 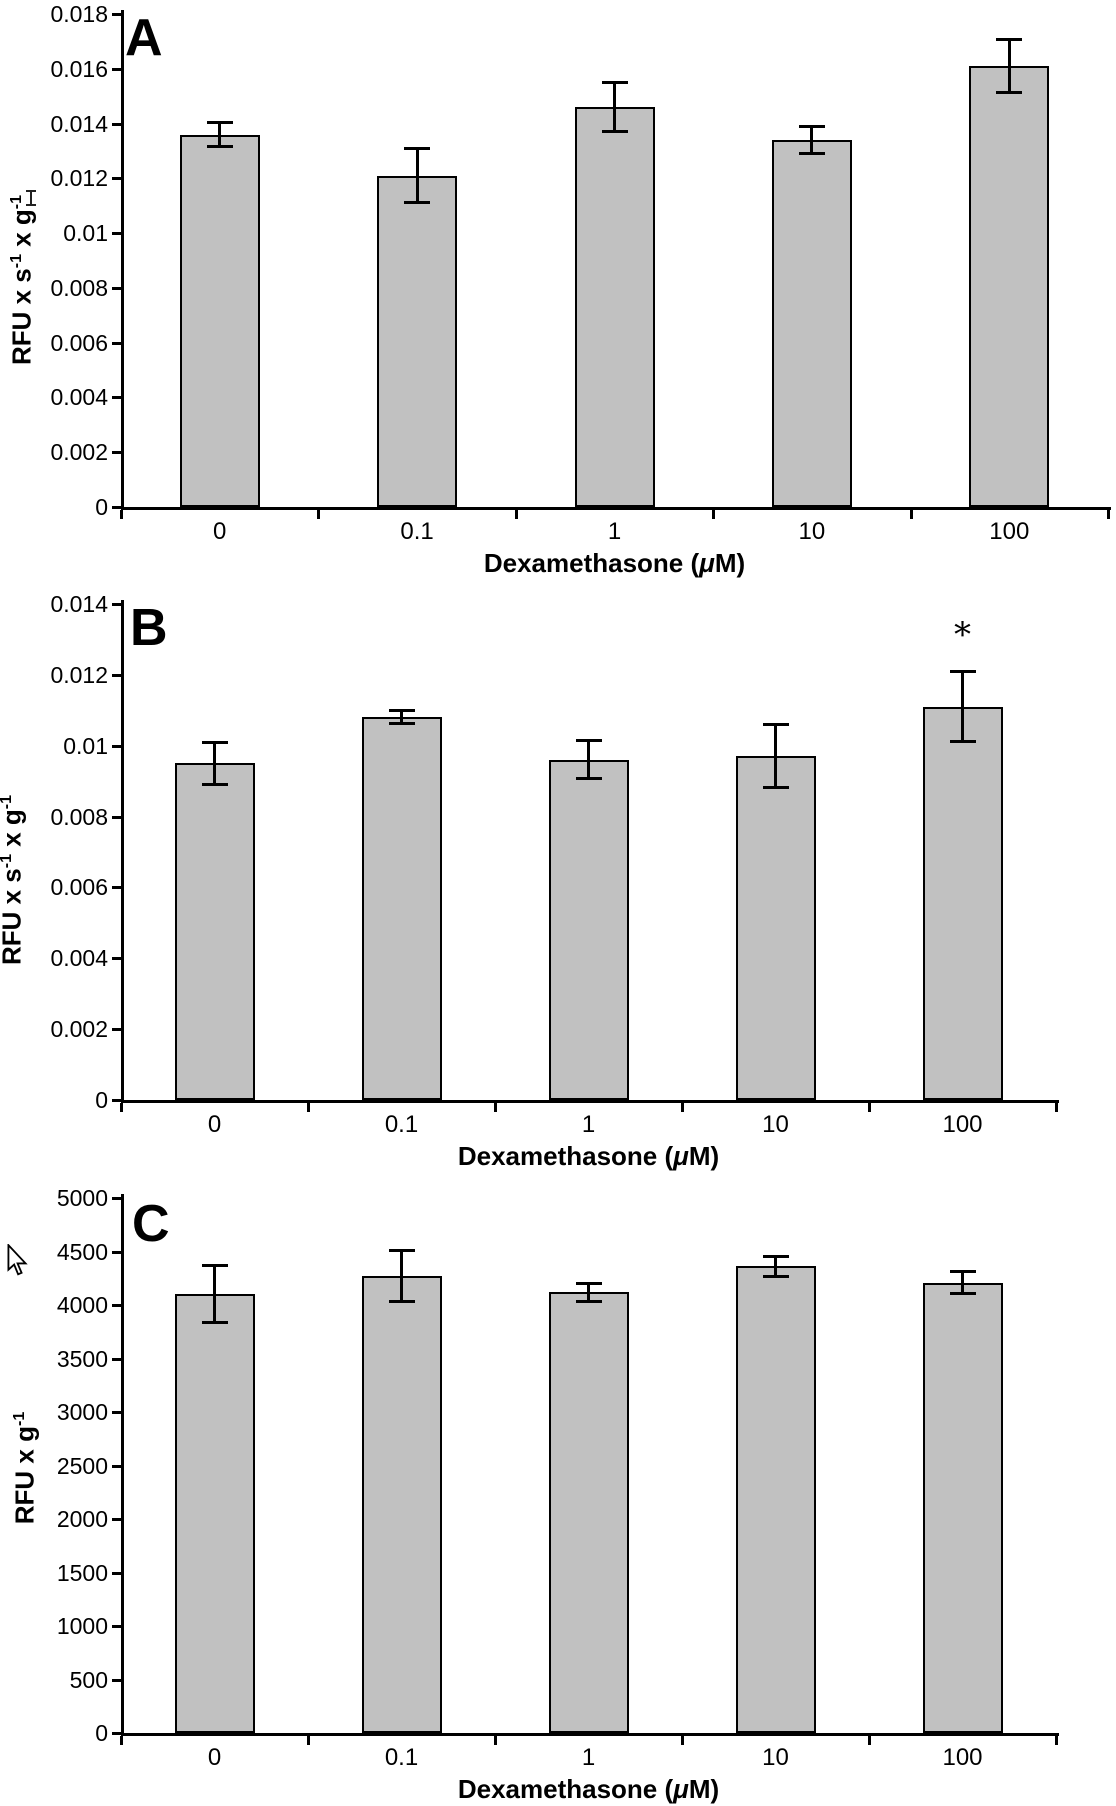 I want to click on y-tick-label-a: 0.01, so click(x=85, y=233).